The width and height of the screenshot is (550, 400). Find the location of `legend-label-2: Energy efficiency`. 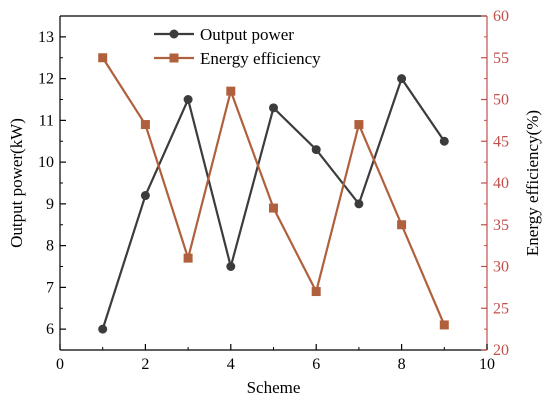

legend-label-2: Energy efficiency is located at coordinates (260, 58).